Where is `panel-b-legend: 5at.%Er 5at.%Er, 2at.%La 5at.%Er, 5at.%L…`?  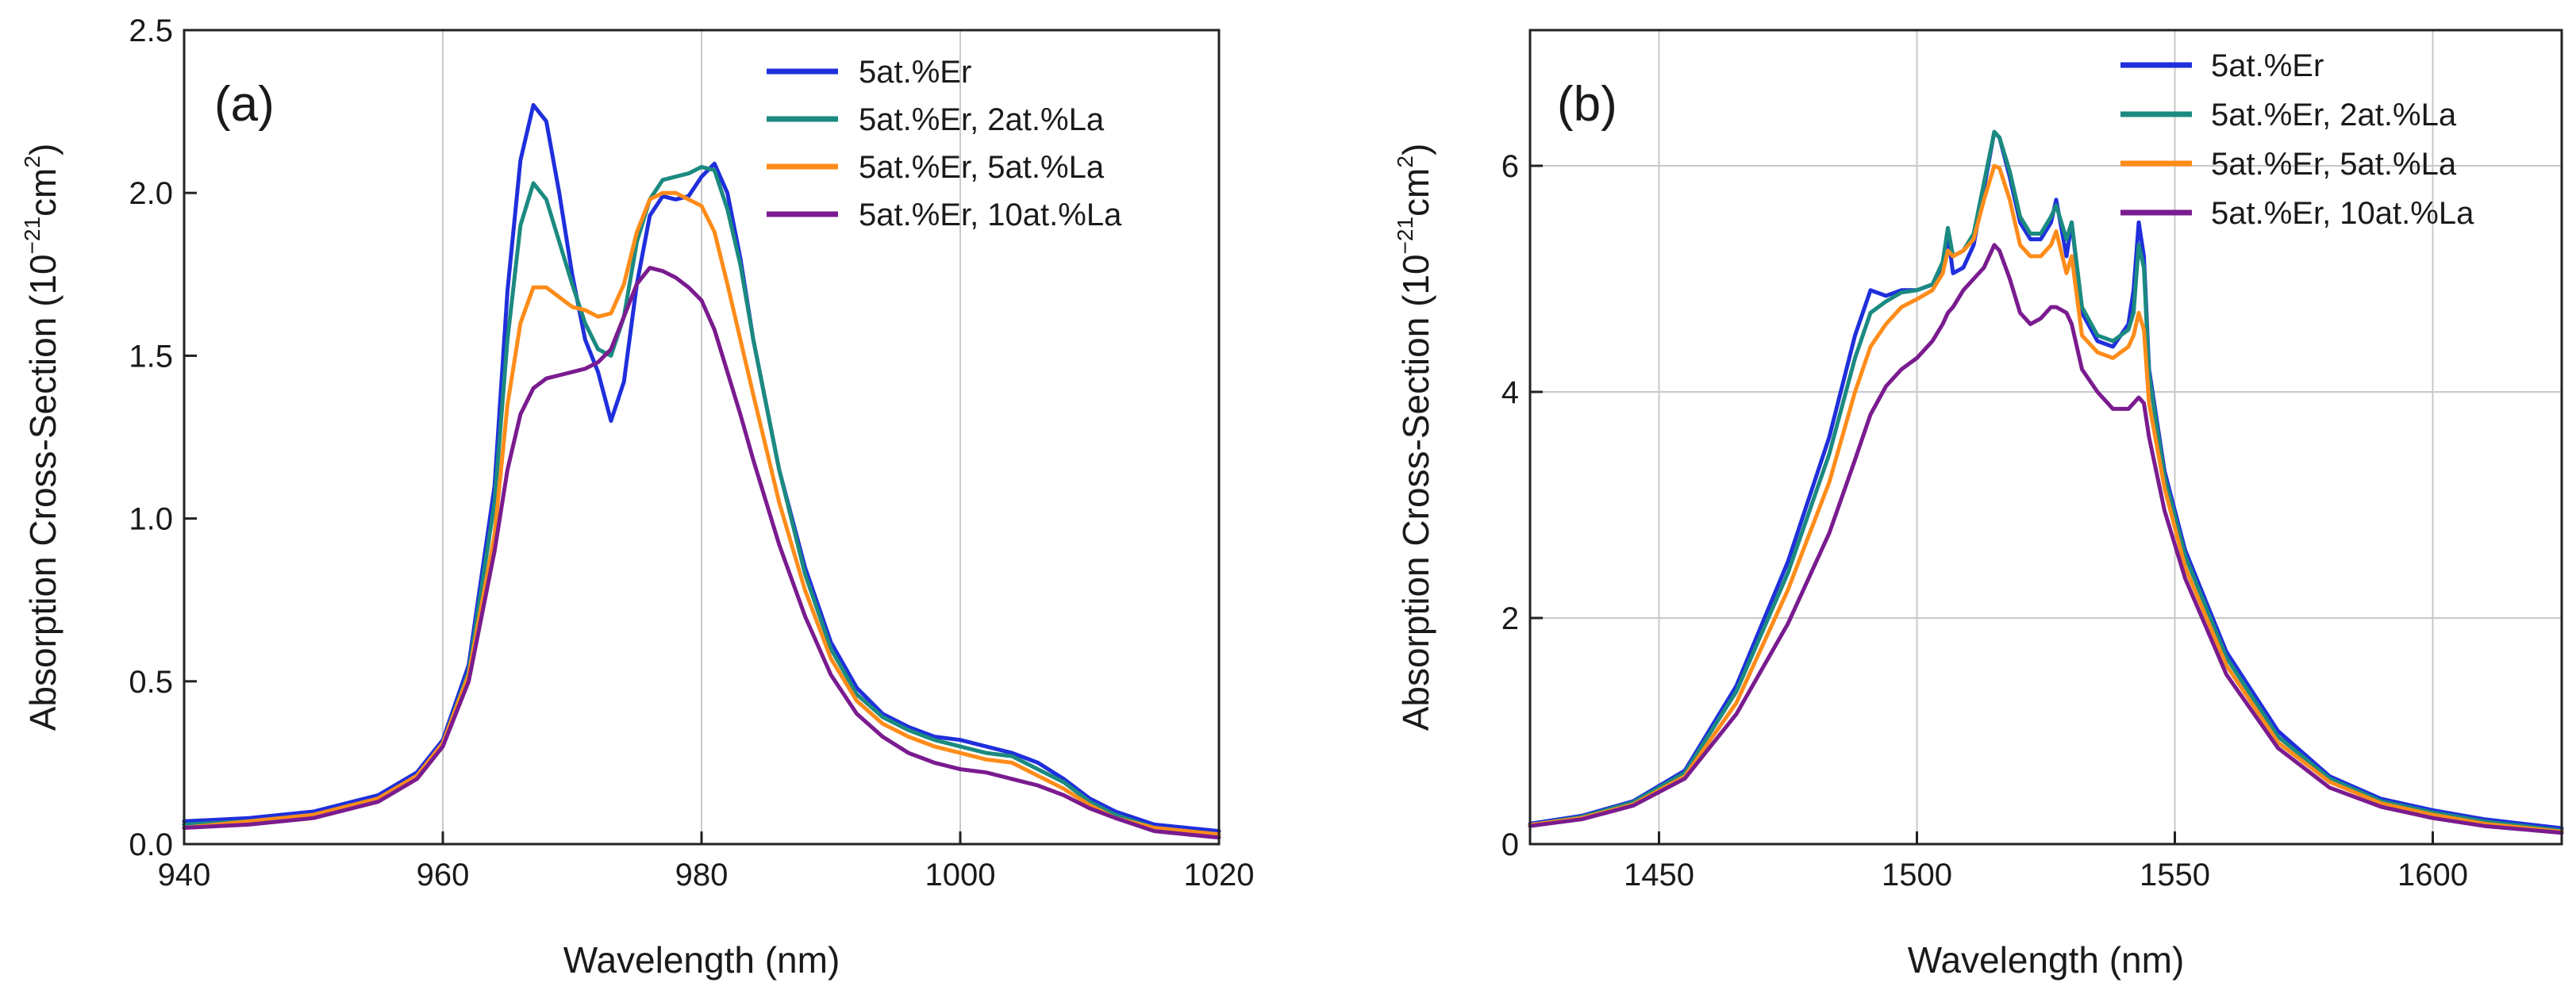 panel-b-legend: 5at.%Er 5at.%Er, 2at.%La 5at.%Er, 5at.%L… is located at coordinates (2297, 139).